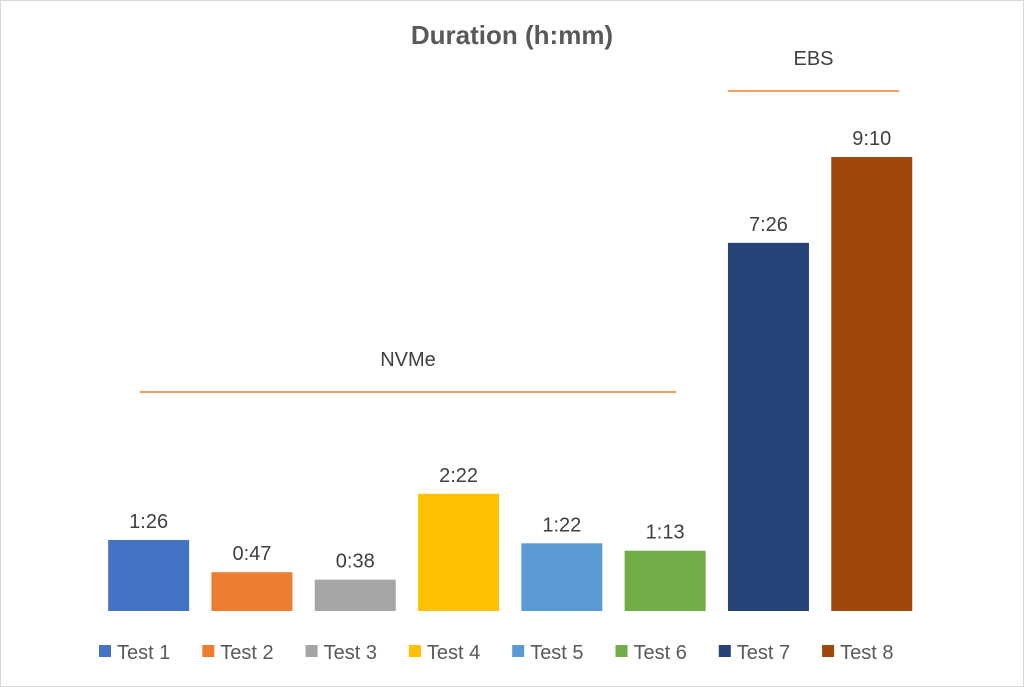  Describe the element at coordinates (665, 533) in the screenshot. I see `data-label-6: 1:13` at that location.